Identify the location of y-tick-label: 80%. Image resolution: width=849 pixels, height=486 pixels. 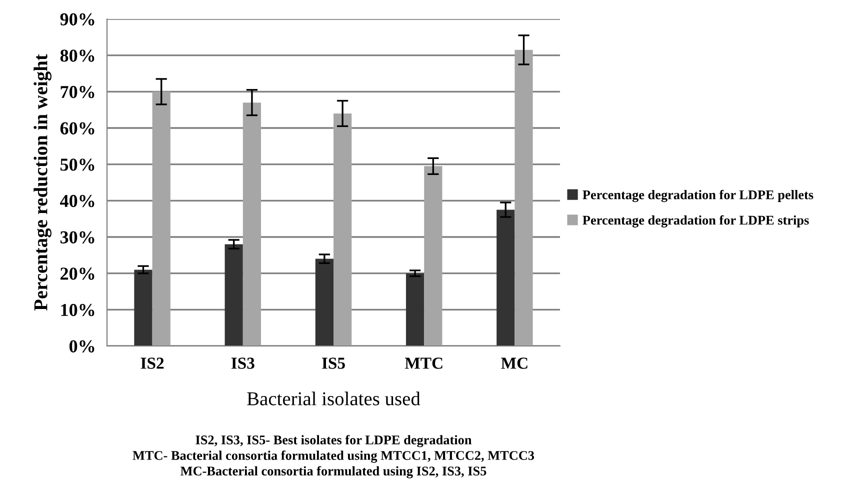
(77, 56).